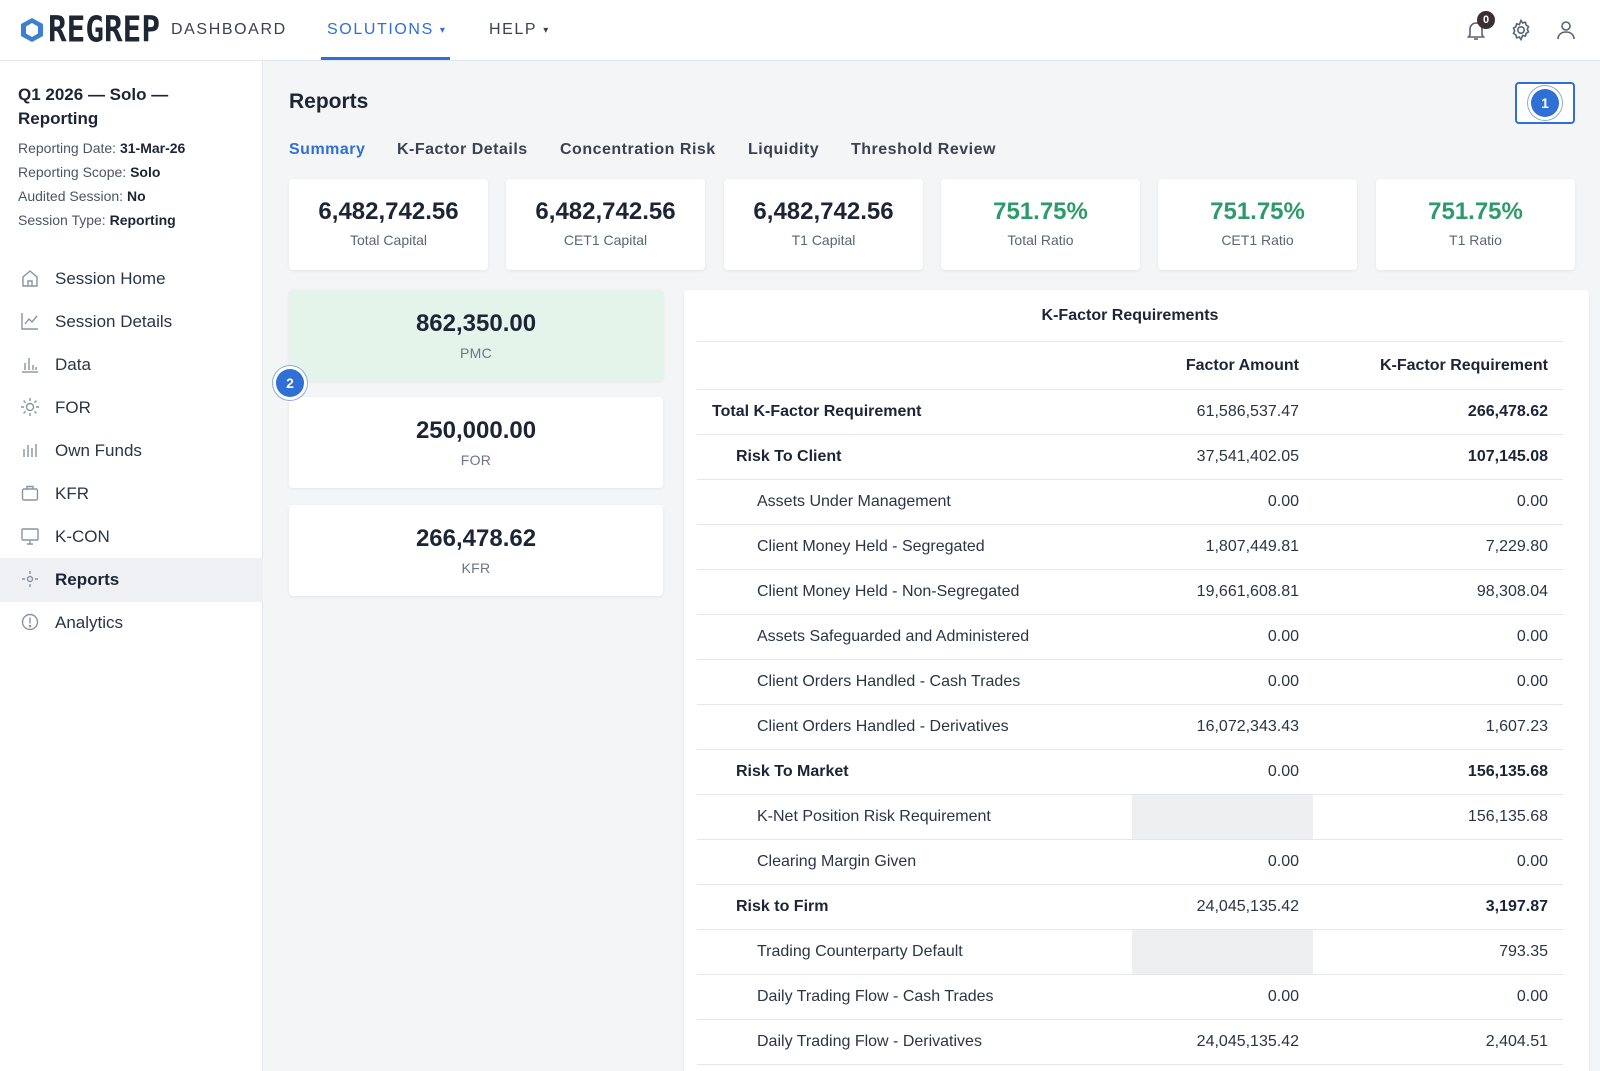  What do you see at coordinates (462, 149) in the screenshot?
I see `tab-k-factor-details: K-Factor Details` at bounding box center [462, 149].